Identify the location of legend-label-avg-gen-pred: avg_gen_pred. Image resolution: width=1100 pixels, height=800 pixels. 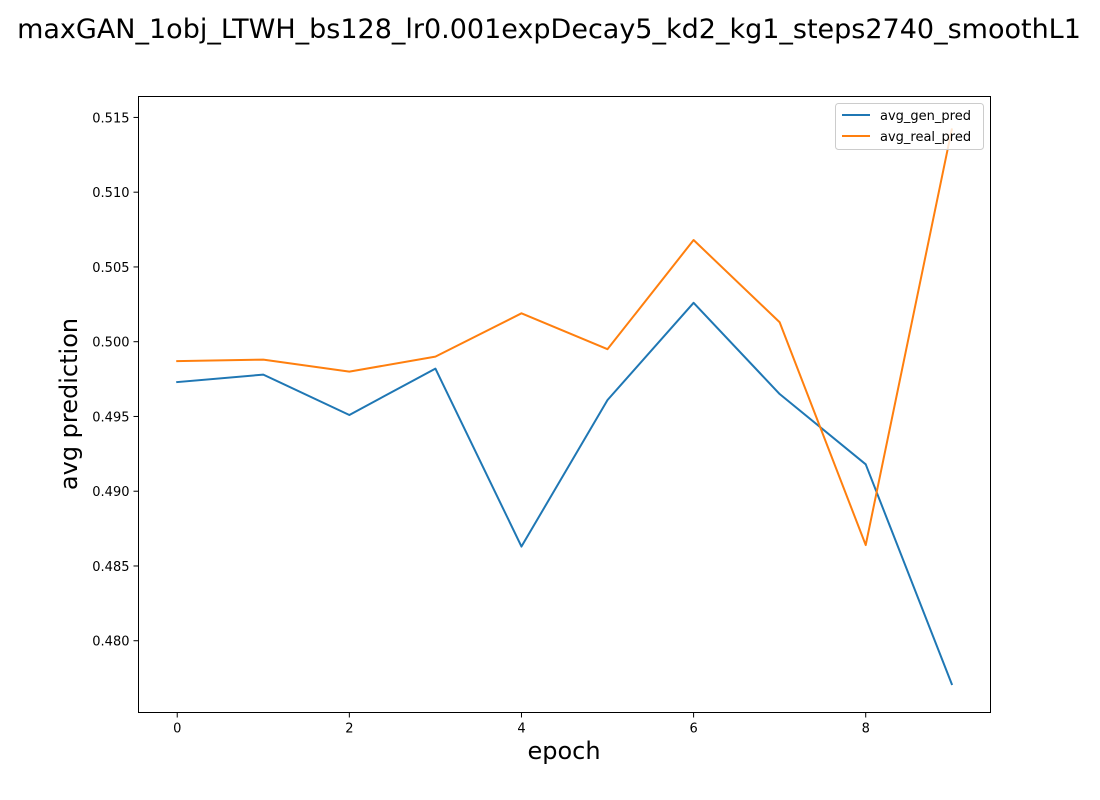
(925, 116).